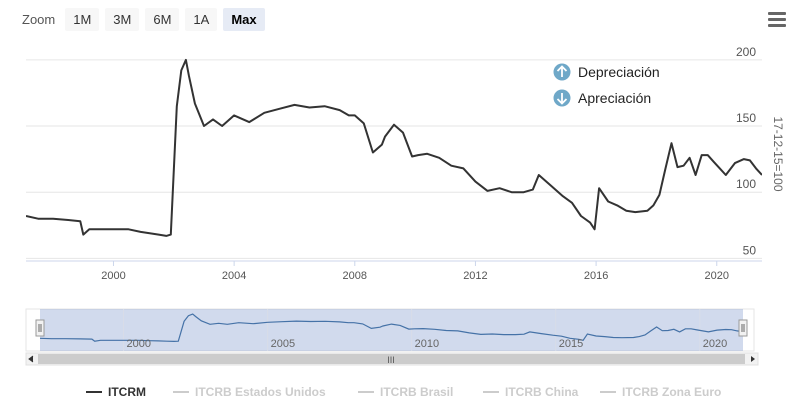 This screenshot has height=411, width=800. What do you see at coordinates (122, 19) in the screenshot?
I see `zoom-3m-button: 3M` at bounding box center [122, 19].